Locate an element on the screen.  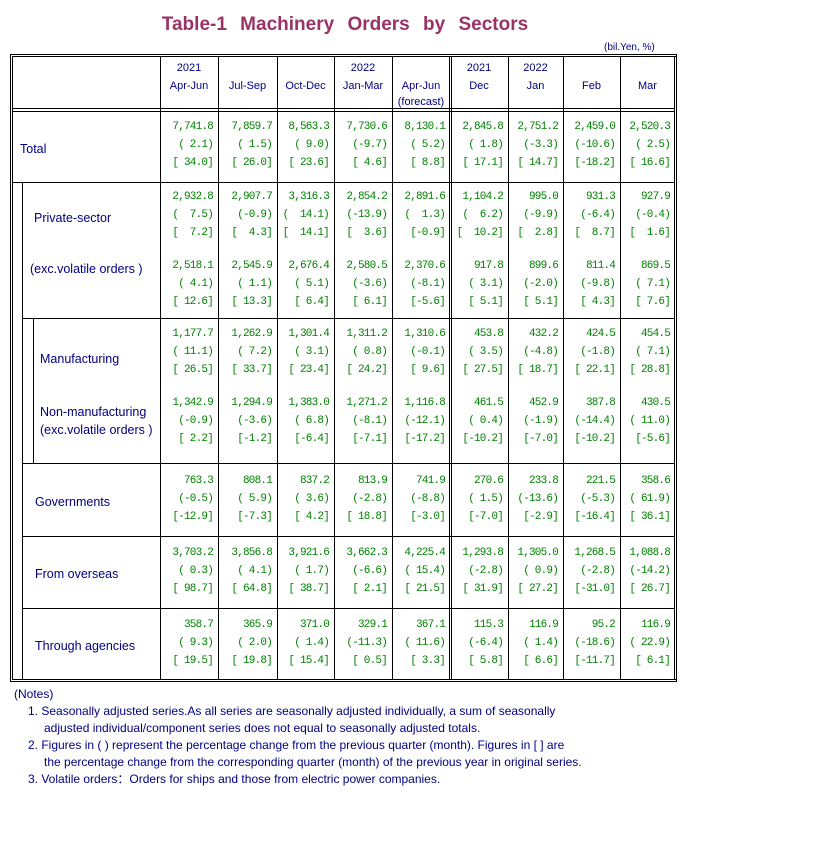
change-cell: (-6.6) is located at coordinates (370, 571).